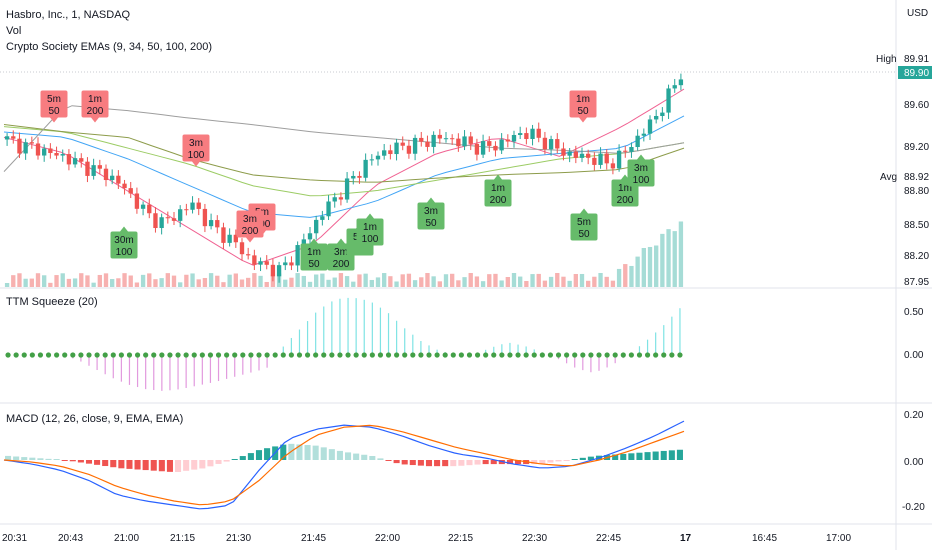  Describe the element at coordinates (14, 31) in the screenshot. I see `volume-legend: Vol` at that location.